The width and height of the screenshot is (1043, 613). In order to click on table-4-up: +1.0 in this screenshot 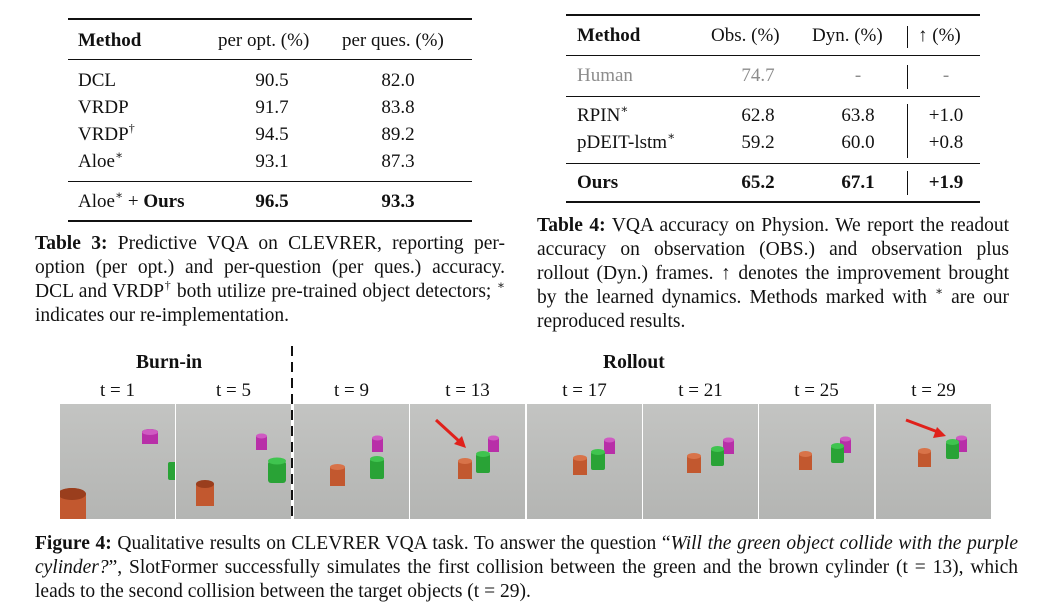, I will do `click(946, 115)`.